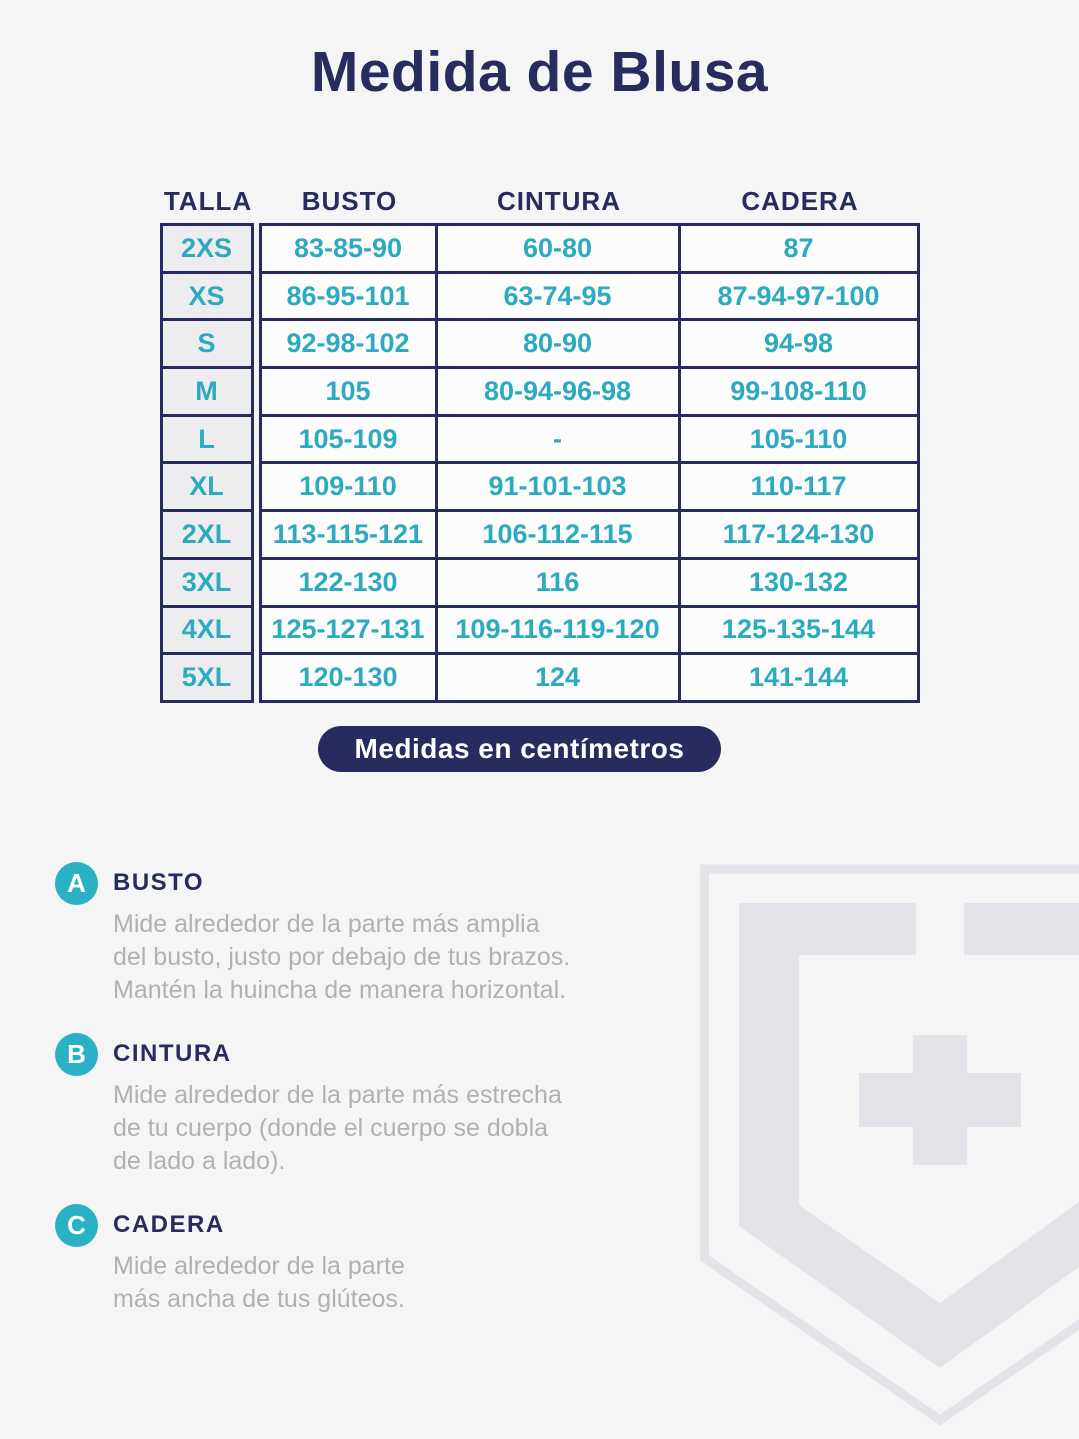 The image size is (1079, 1439). I want to click on cintura-cell: 106-112-115, so click(557, 534).